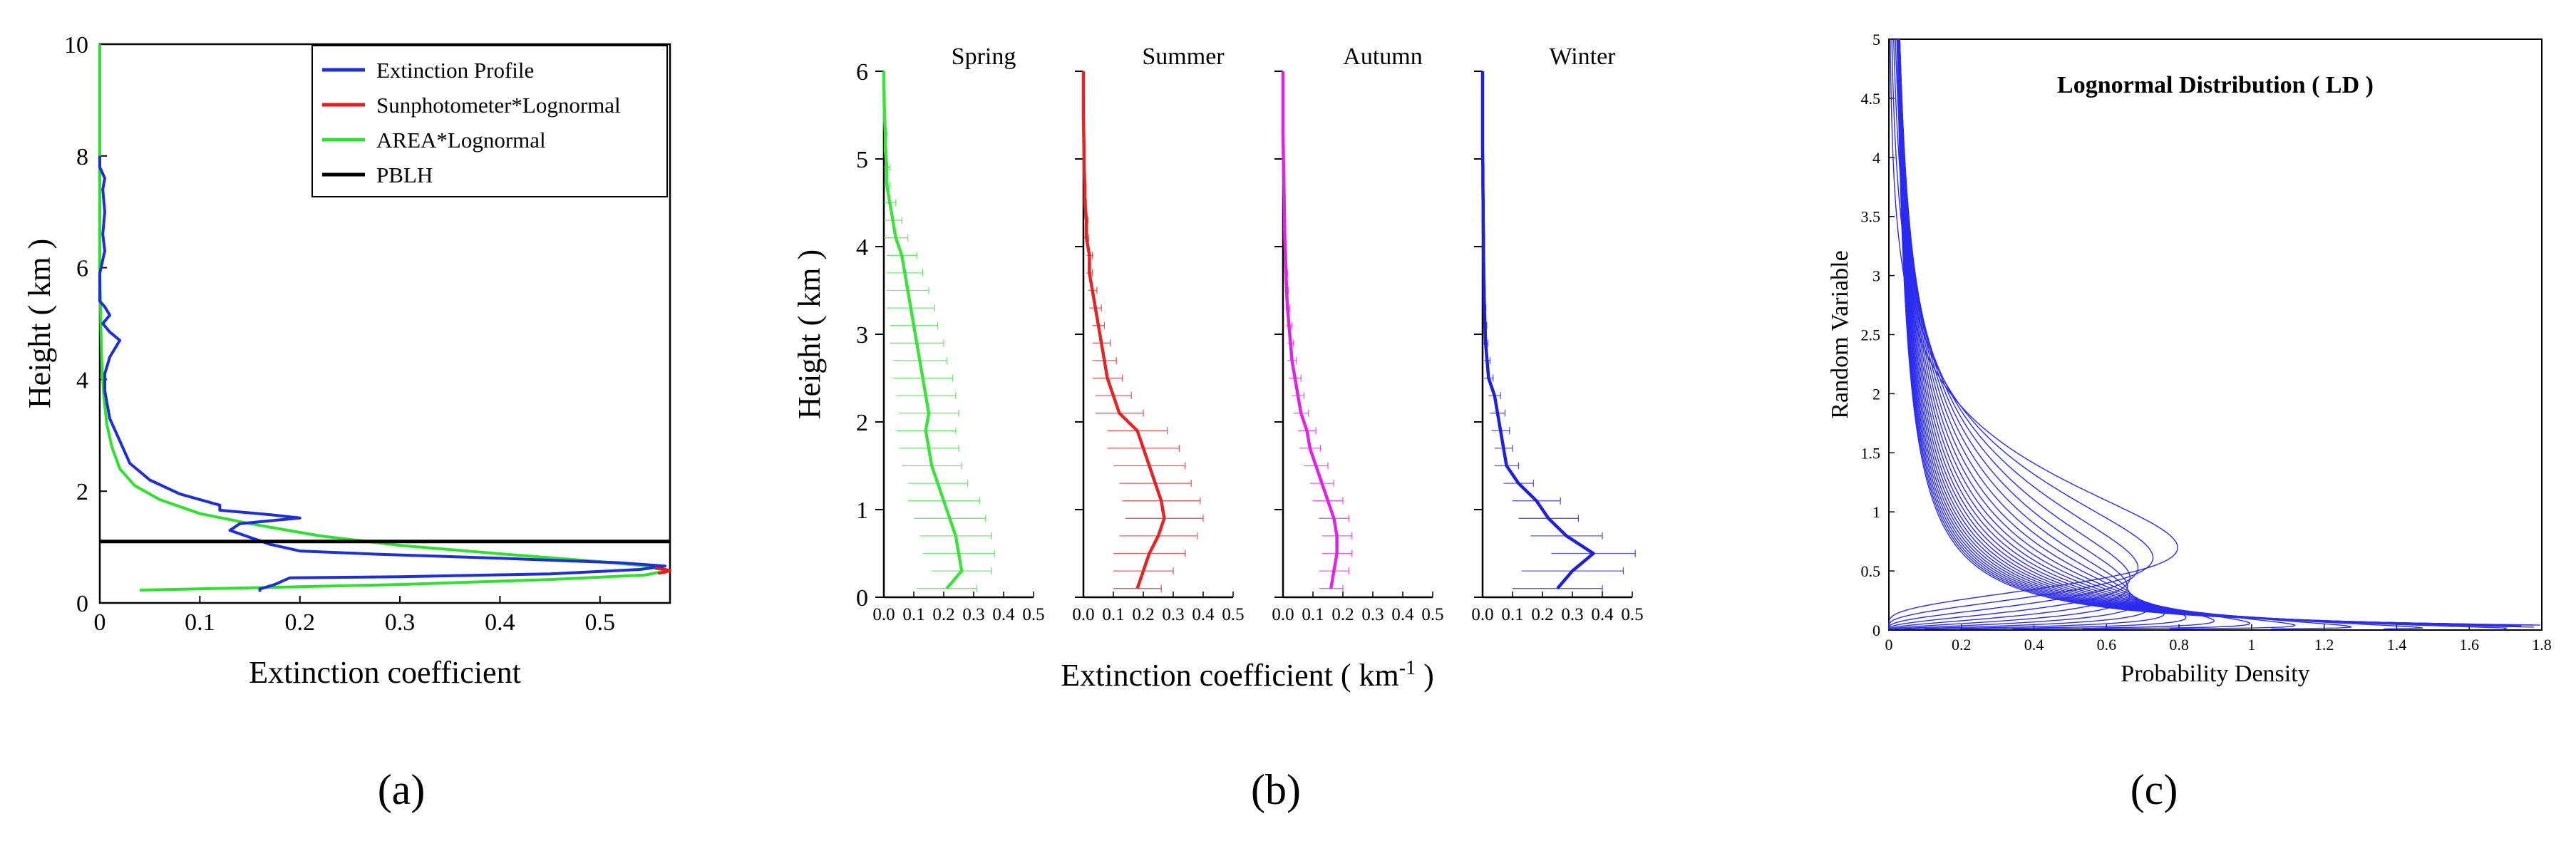  Describe the element at coordinates (862, 335) in the screenshot. I see `y-tick-label-b-3: 3` at that location.